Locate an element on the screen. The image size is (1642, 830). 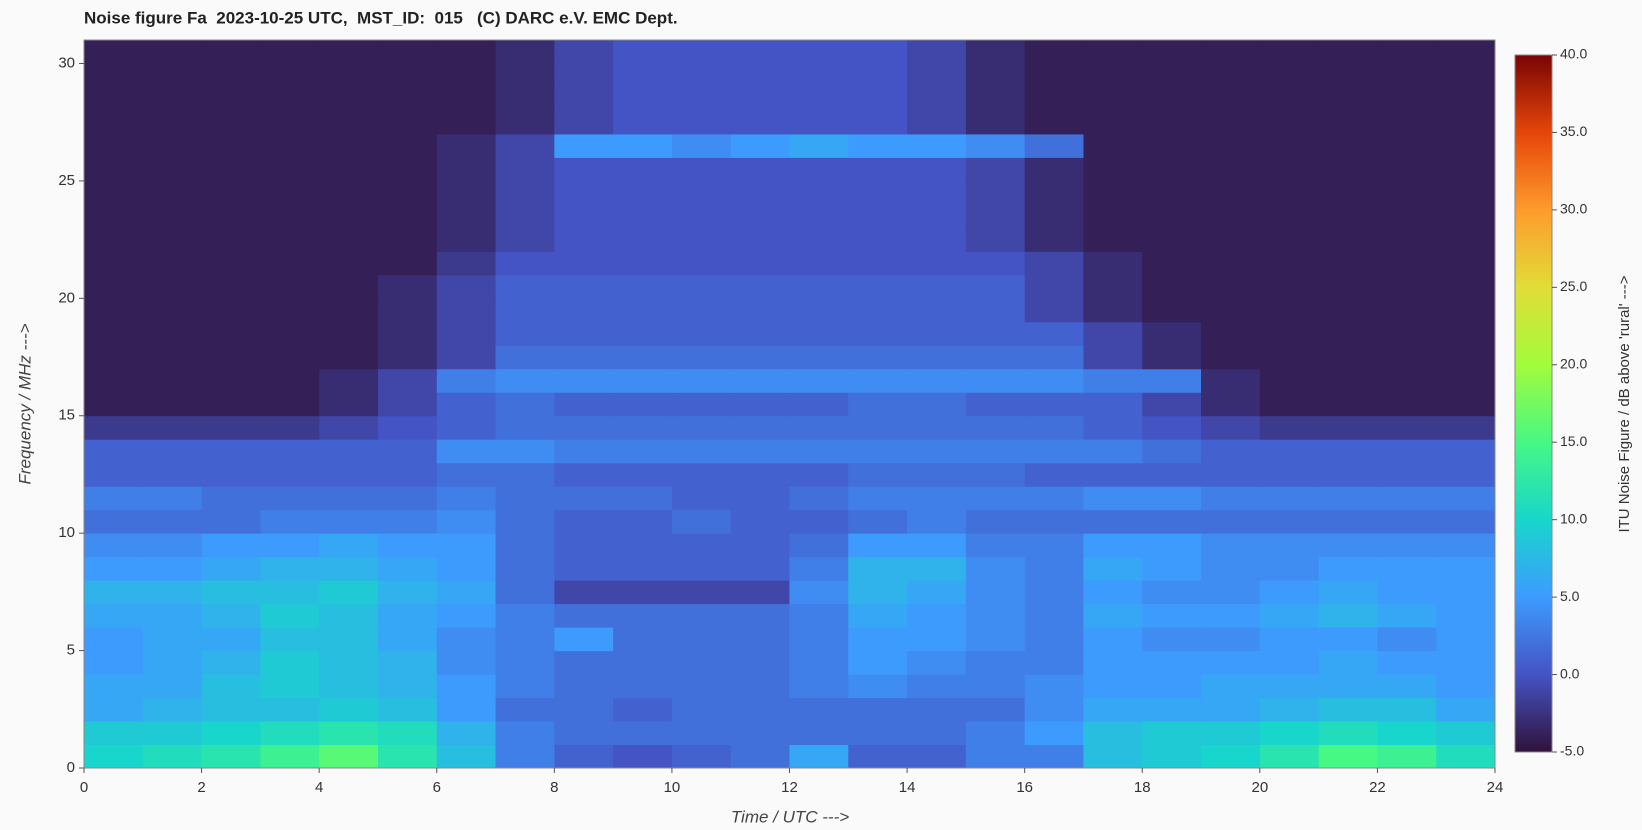
colorbar-tick-label: 15.0 is located at coordinates (1573, 441).